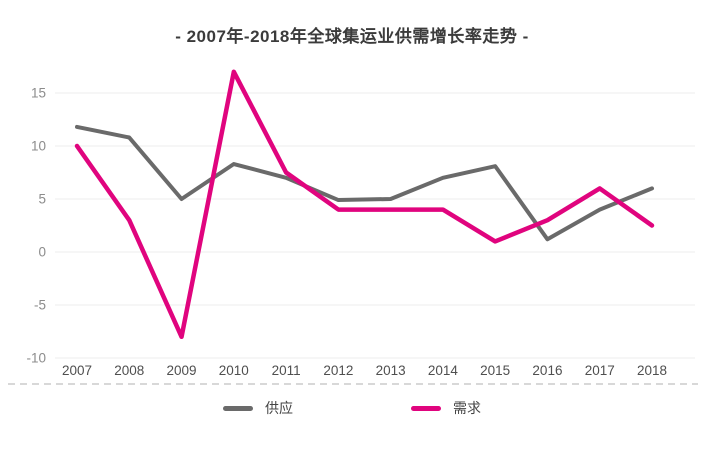 The width and height of the screenshot is (704, 454). Describe the element at coordinates (352, 36) in the screenshot. I see `chart-title: - 2007年-2018年全球集运业供需增长率走势 -` at that location.